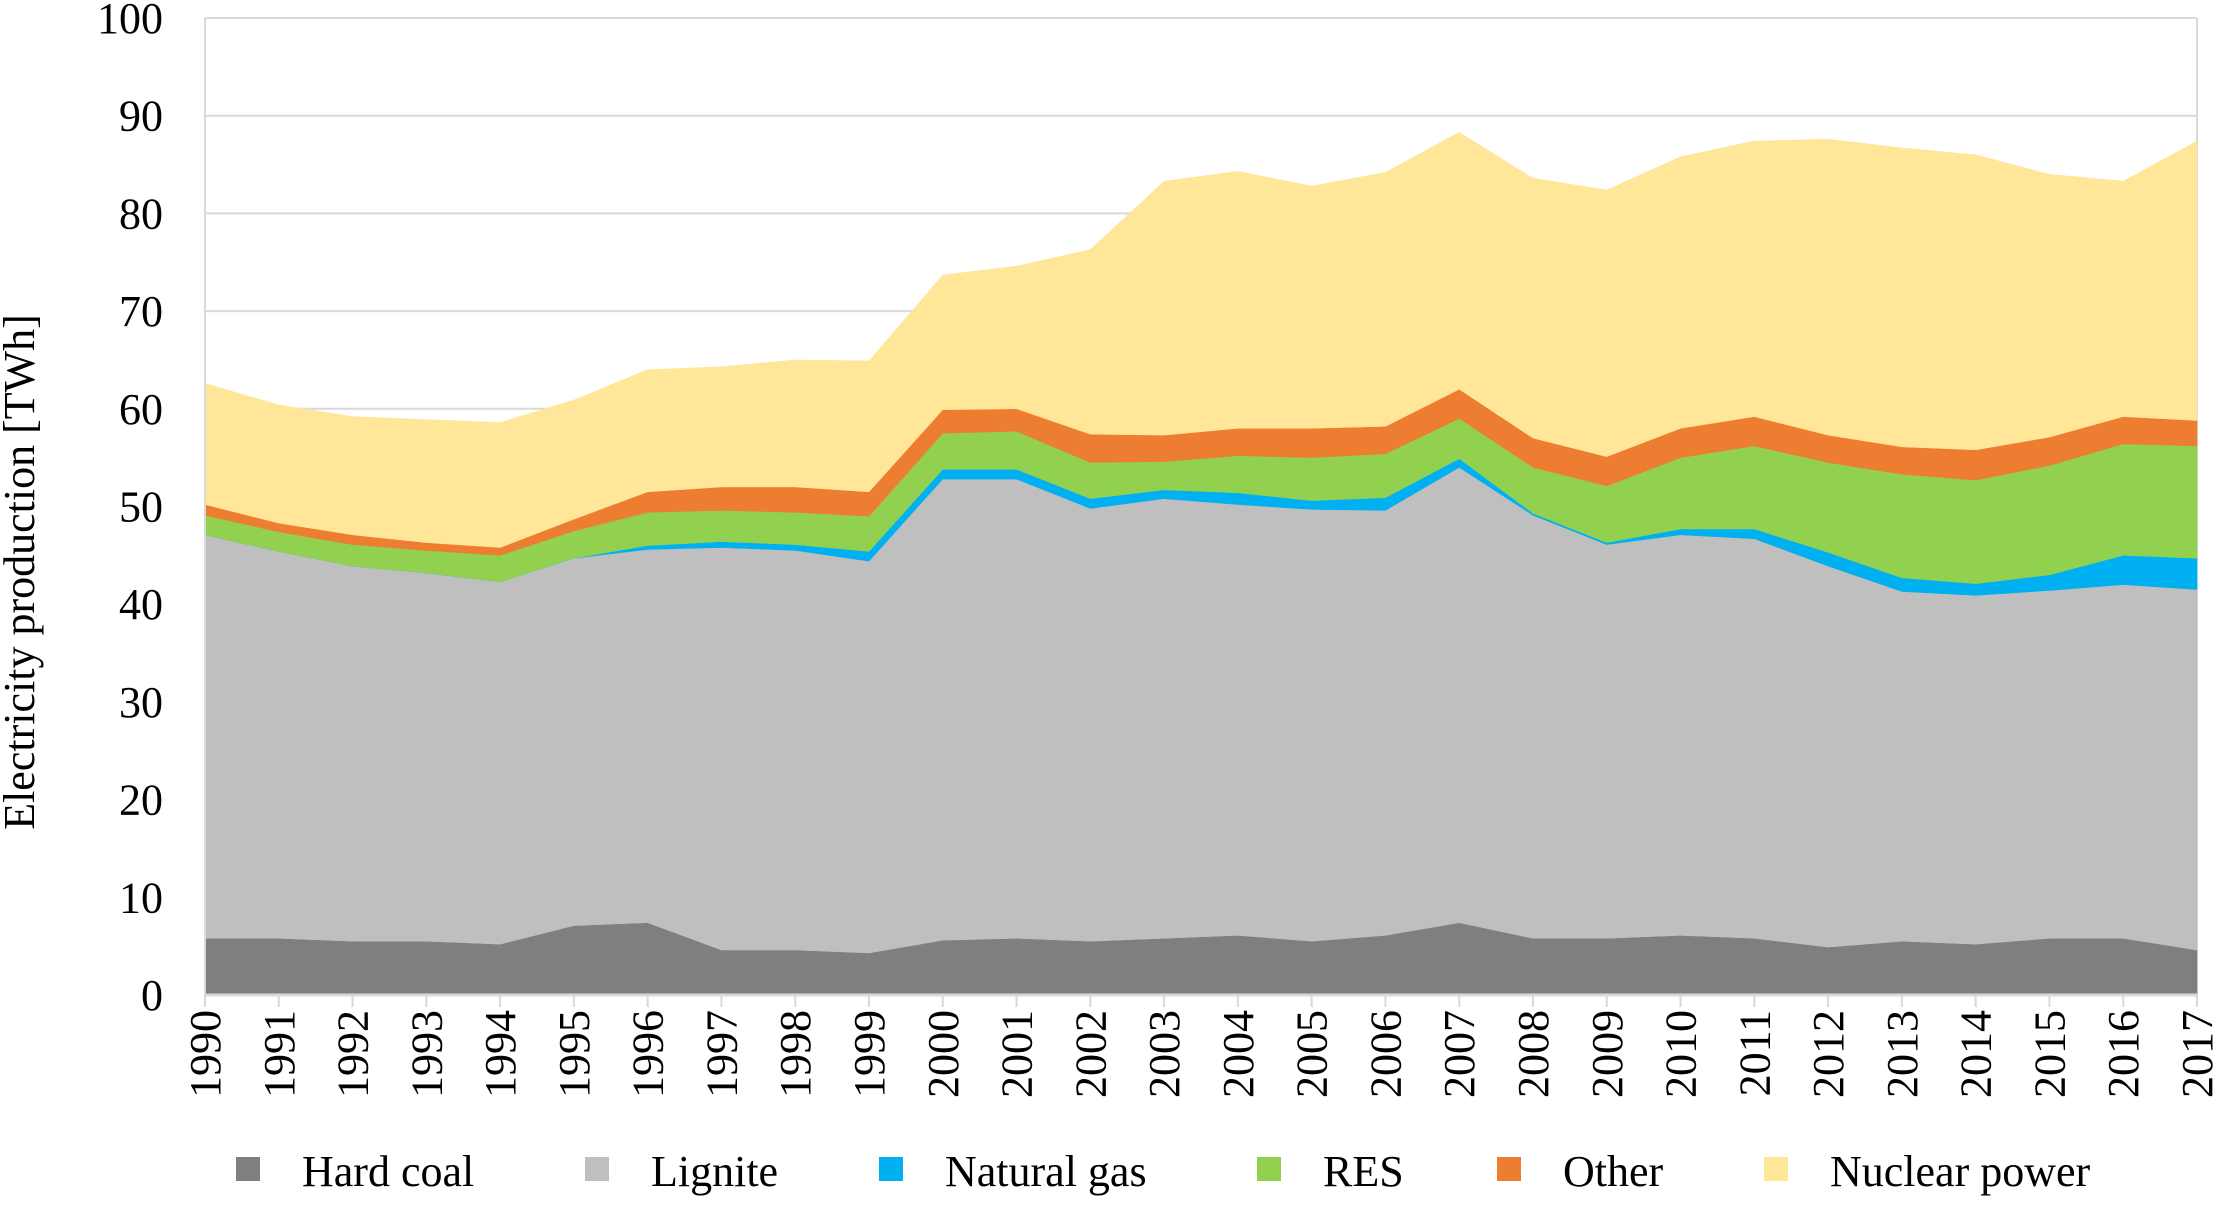  I want to click on y-tick-label: 50, so click(141, 507).